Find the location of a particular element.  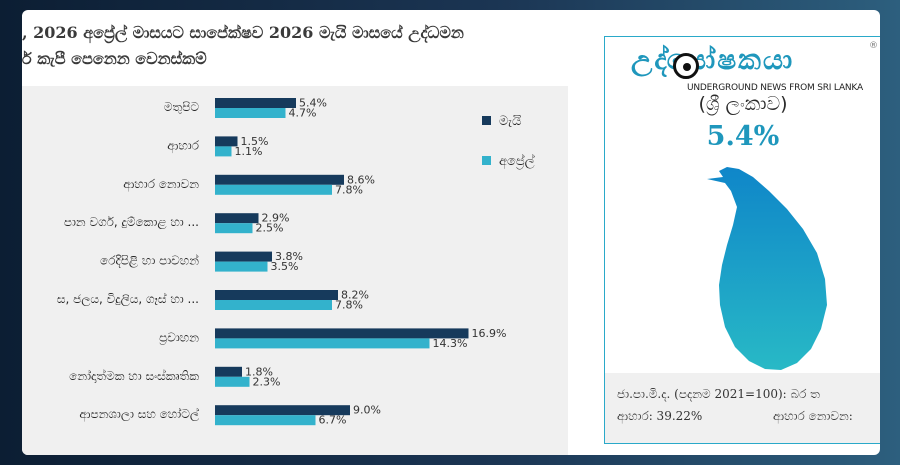

category-label: නෝදාත්මක හා සංස්කෘතික is located at coordinates (134, 376).